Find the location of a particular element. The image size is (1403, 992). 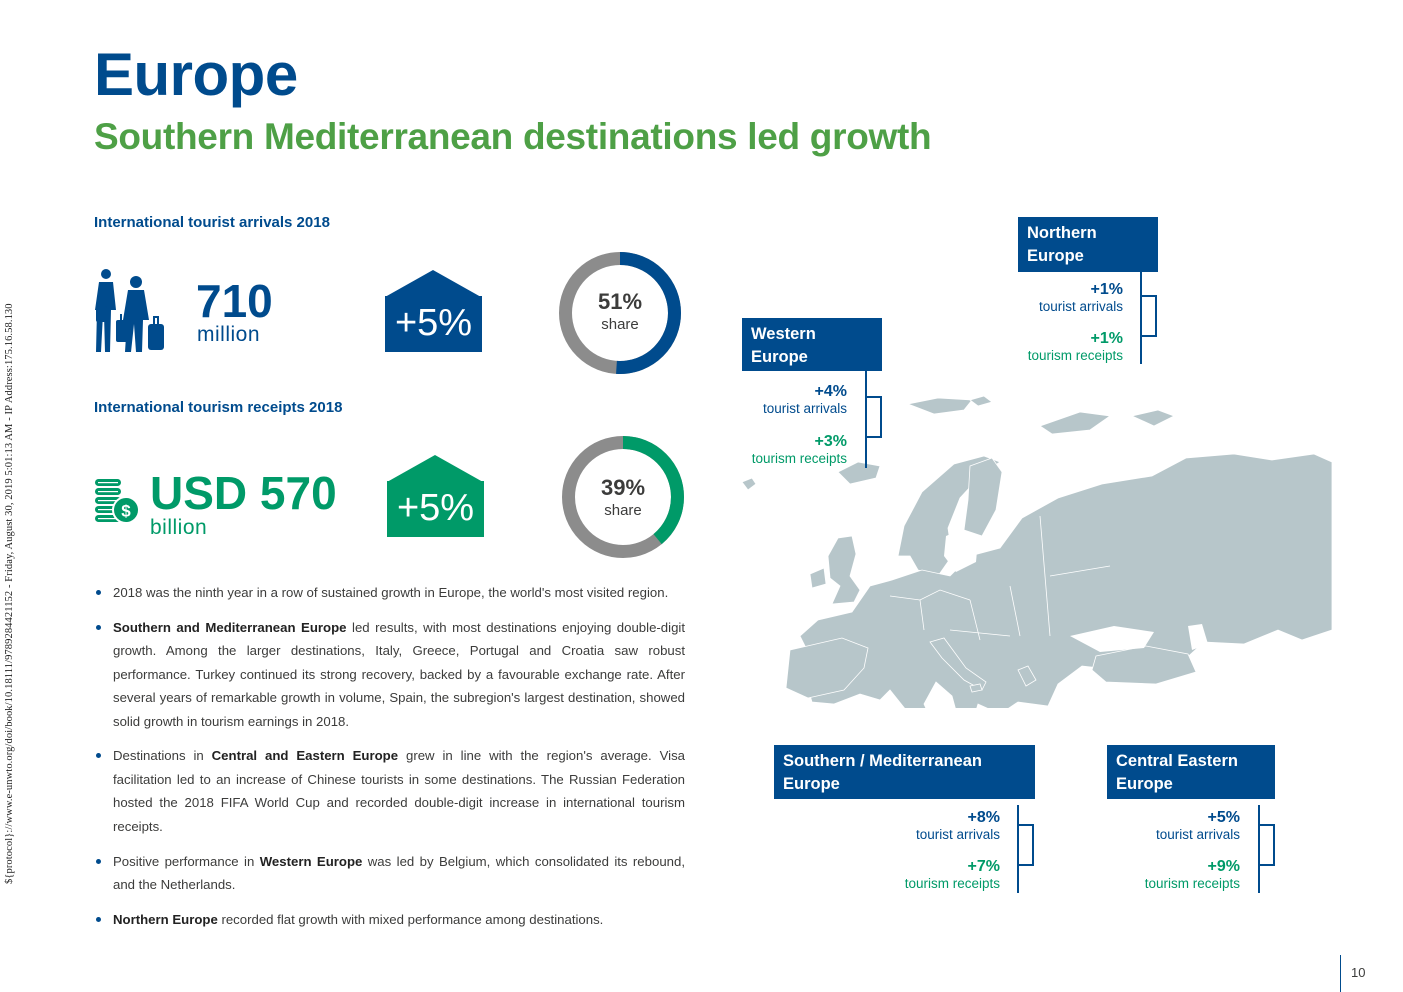

travellers-icon is located at coordinates (133, 311).